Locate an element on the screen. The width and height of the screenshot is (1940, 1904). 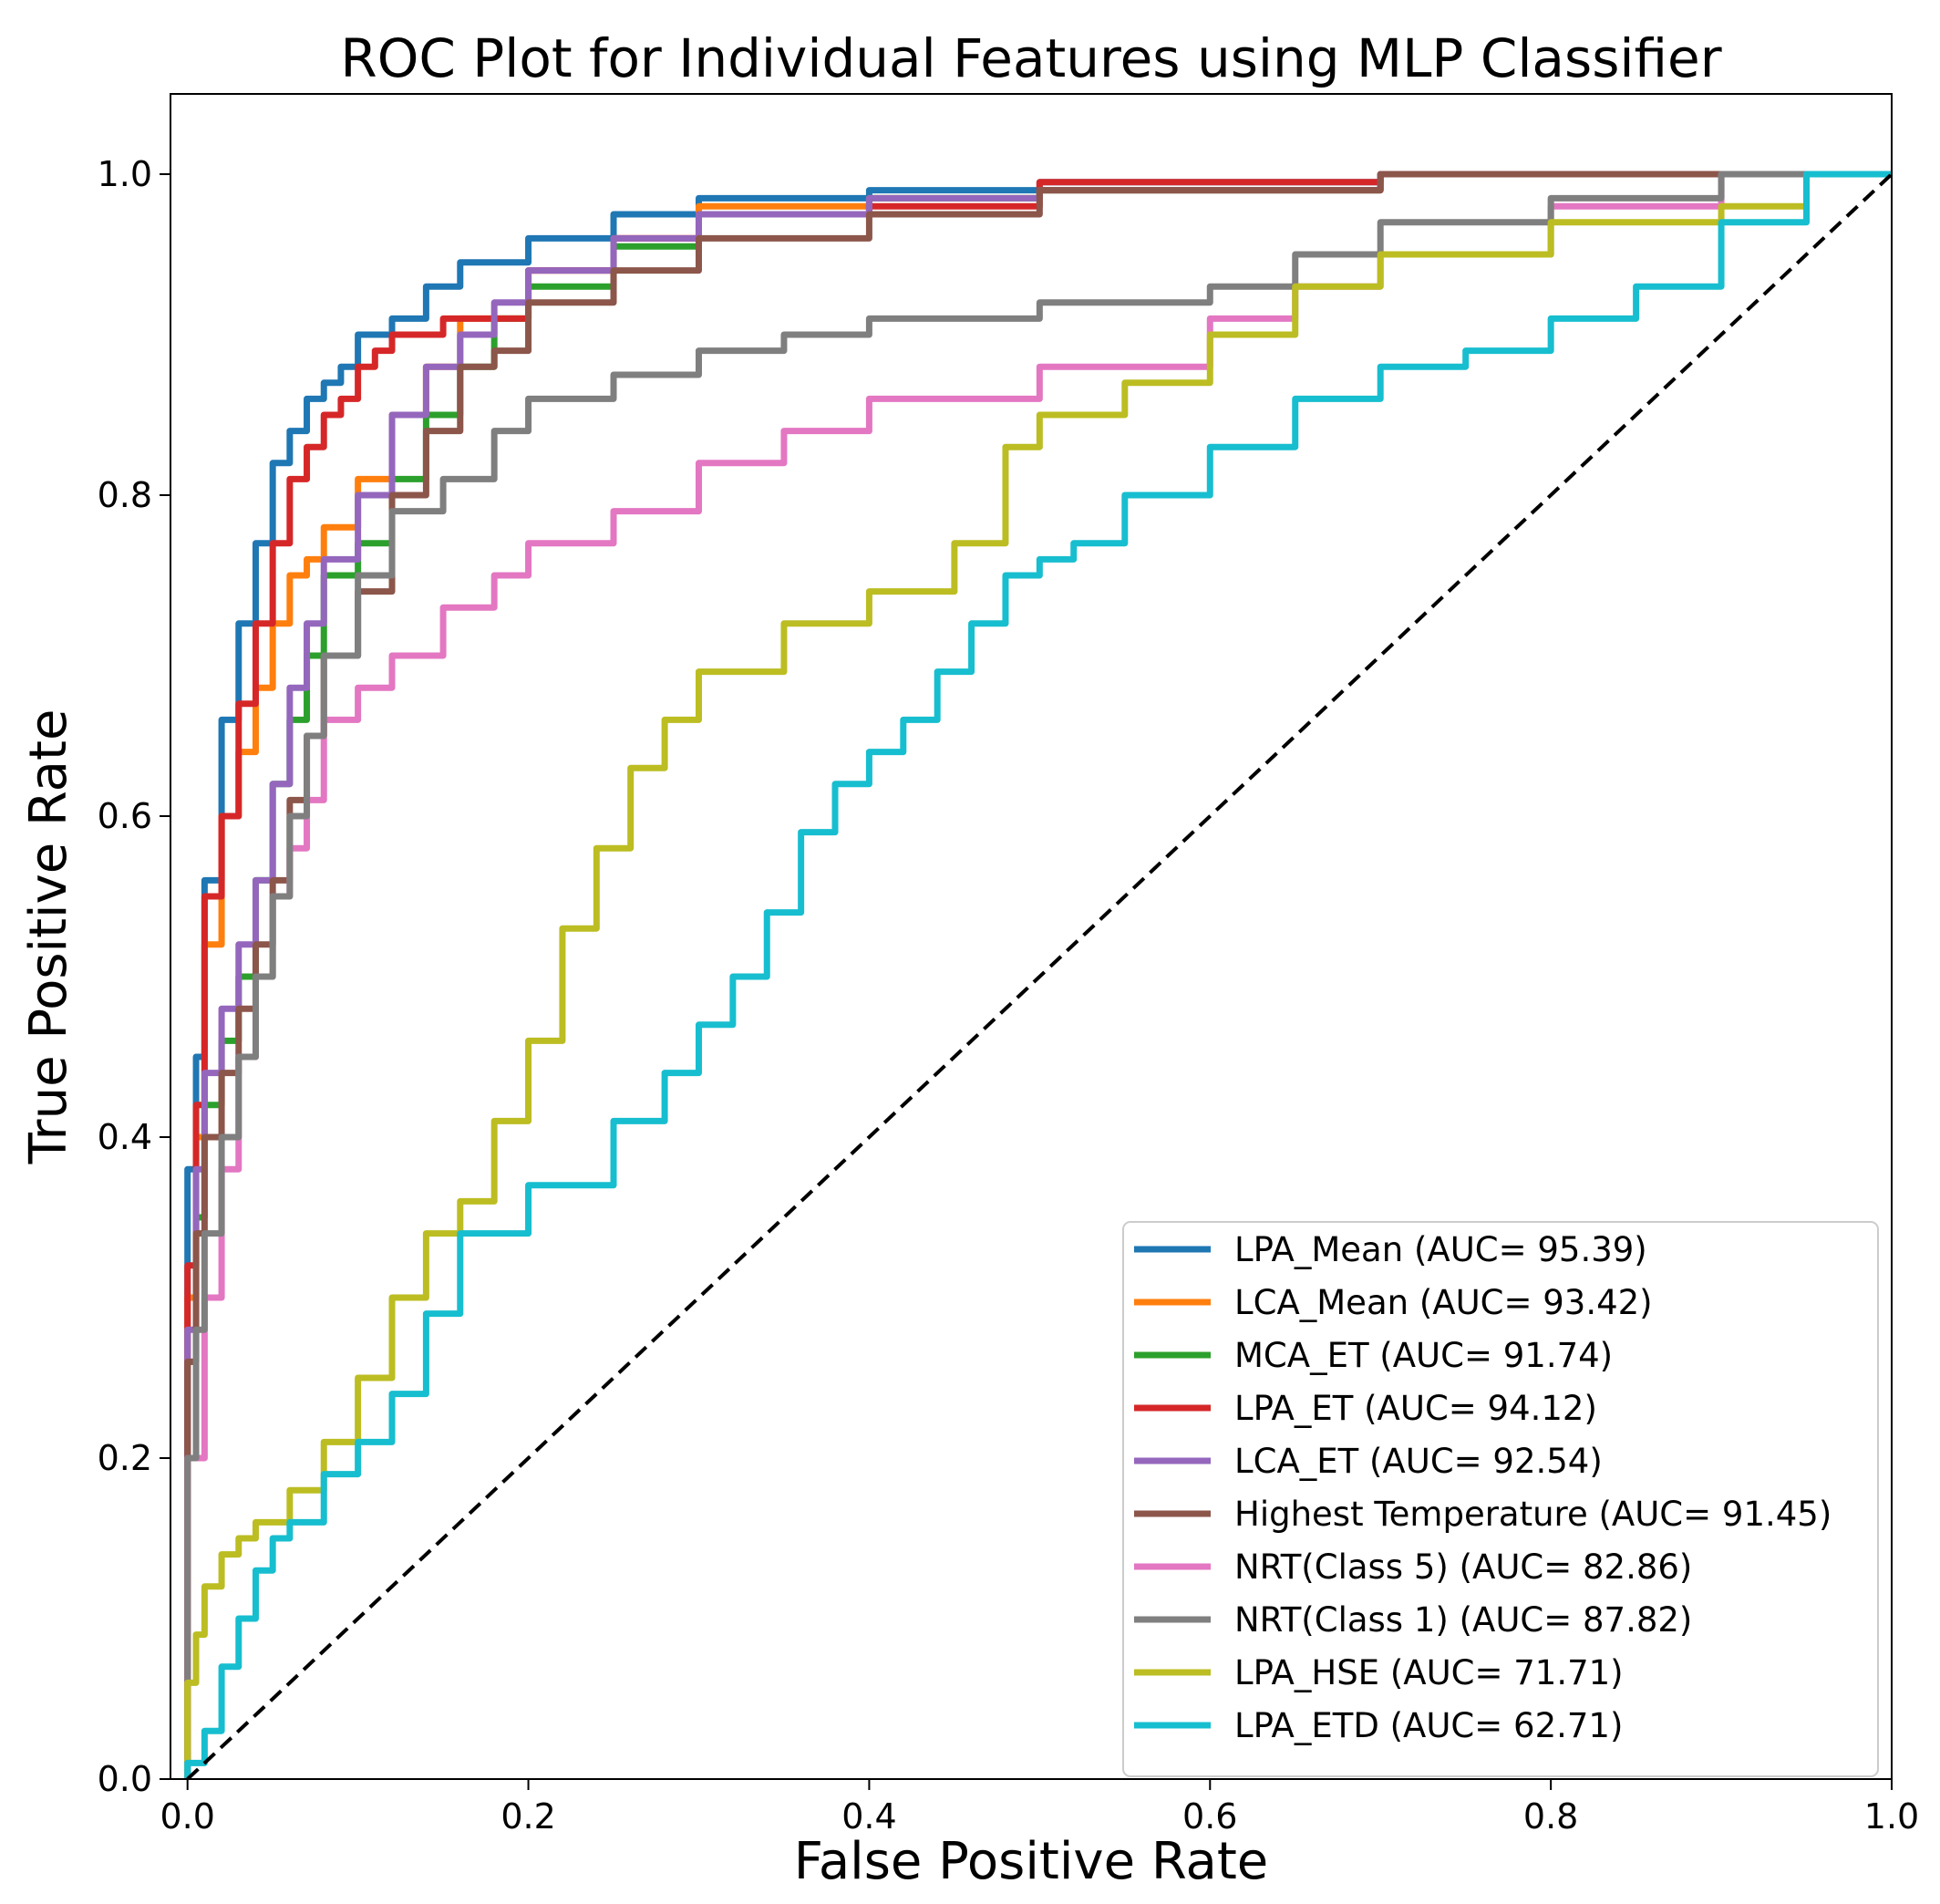
x-tick-label: 0.0 is located at coordinates (187, 1817).